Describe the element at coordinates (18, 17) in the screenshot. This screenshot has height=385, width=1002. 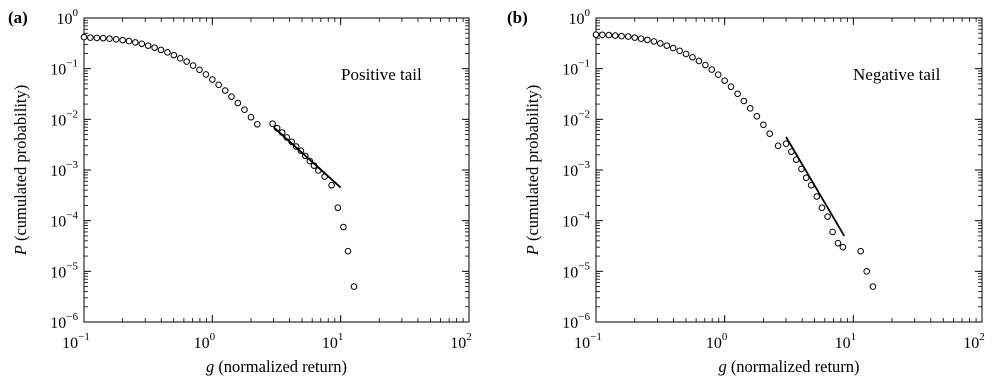
I see `panel-label: (a)` at that location.